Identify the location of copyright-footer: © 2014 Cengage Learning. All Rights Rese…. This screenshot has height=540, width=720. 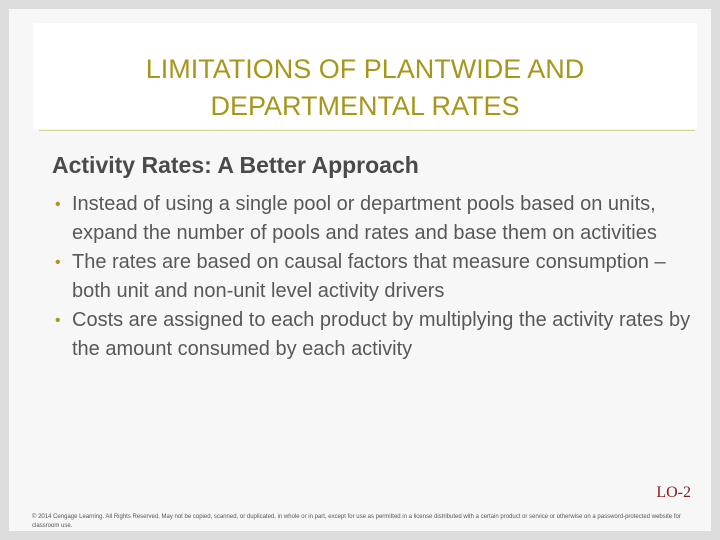
(356, 521).